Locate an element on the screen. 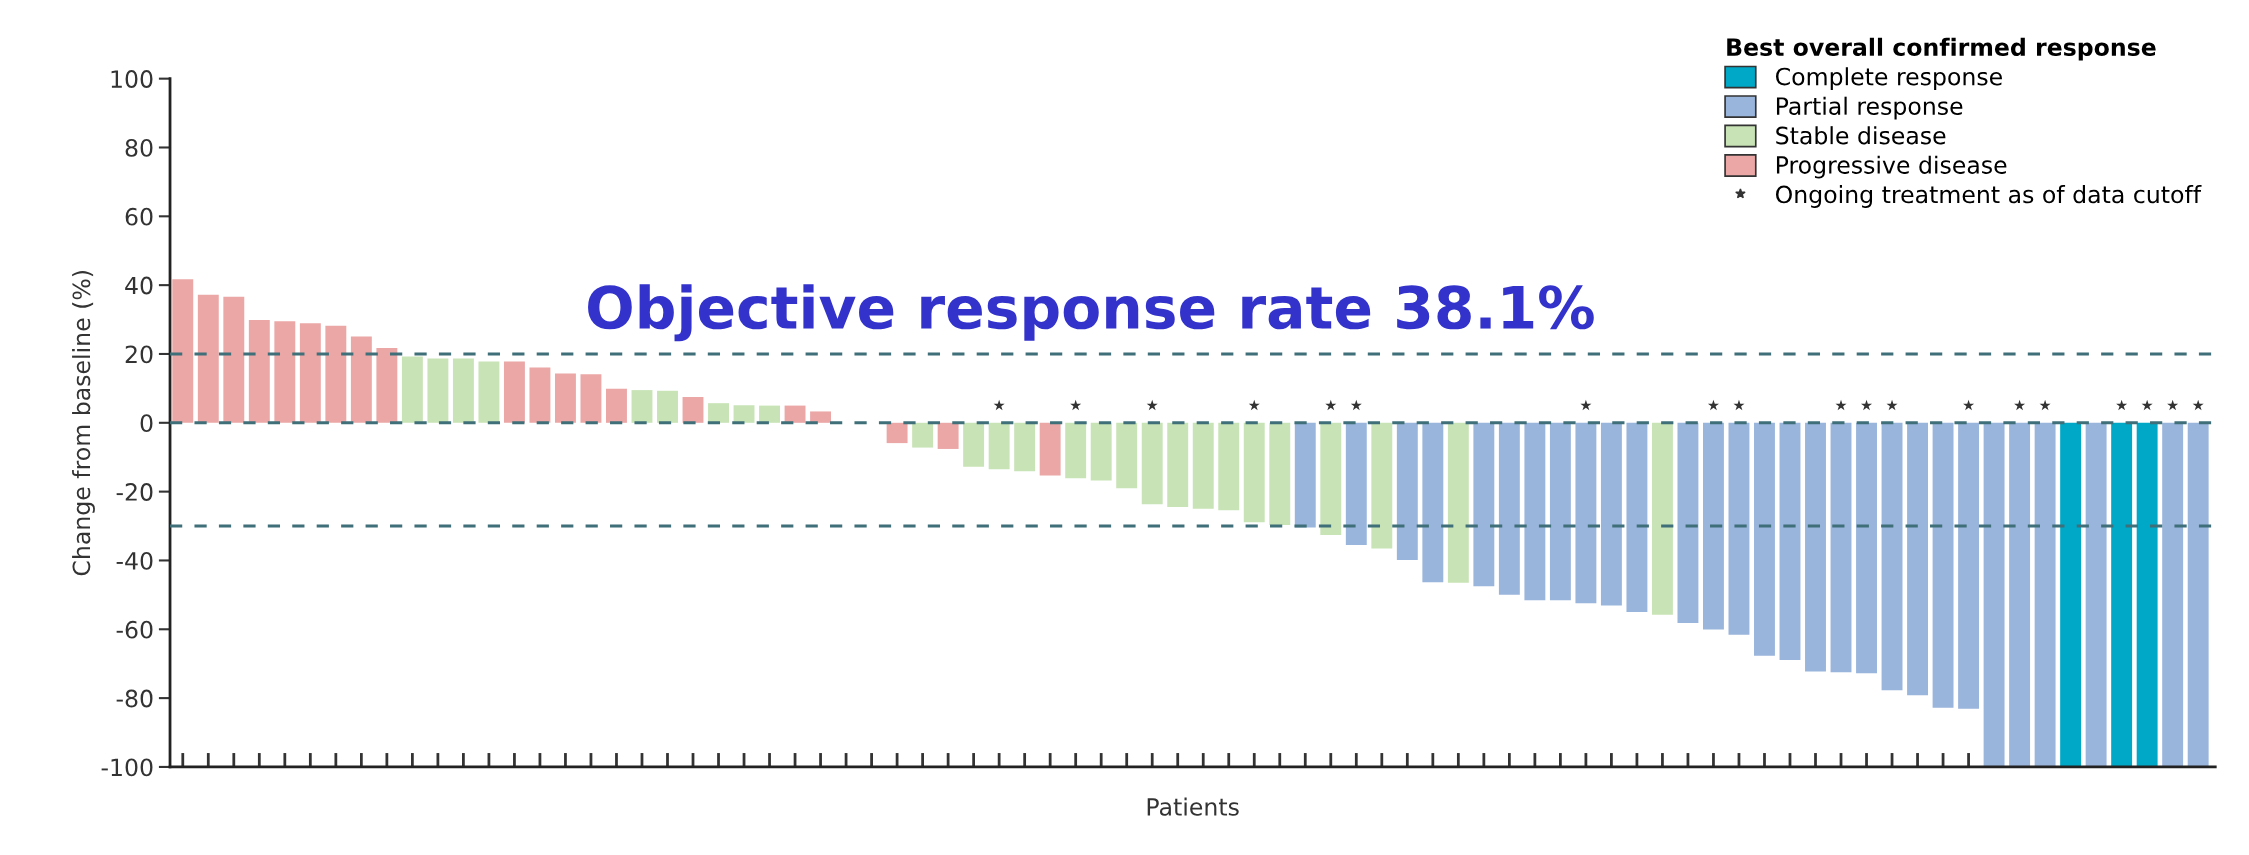 Image resolution: width=2249 pixels, height=855 pixels. y-axis-title: Change from baseline (%) is located at coordinates (83, 423).